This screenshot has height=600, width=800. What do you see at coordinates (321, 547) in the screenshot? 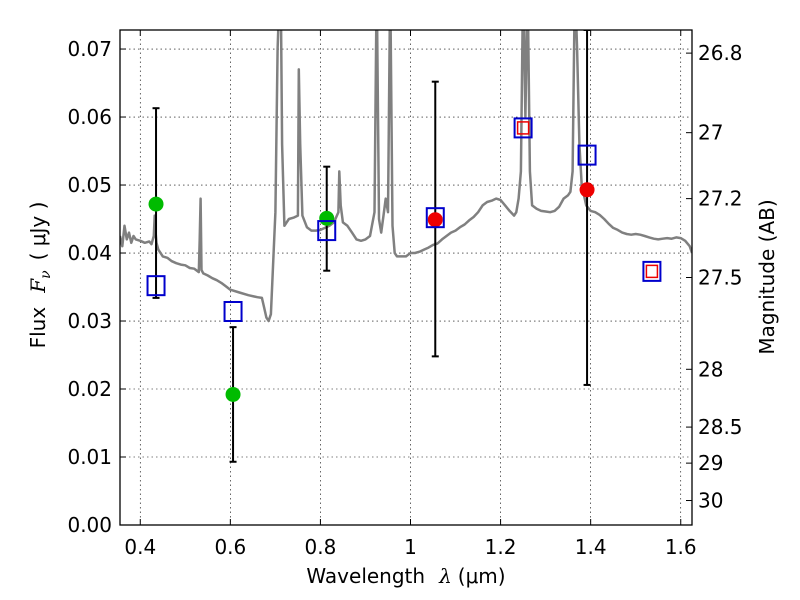
I see `x-tick-label: 0.8` at bounding box center [321, 547].